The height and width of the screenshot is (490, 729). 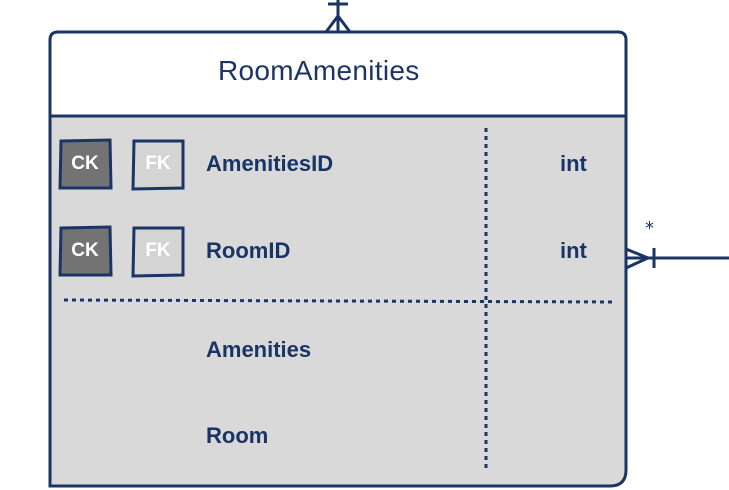 I want to click on navigation-field: Room, so click(x=237, y=435).